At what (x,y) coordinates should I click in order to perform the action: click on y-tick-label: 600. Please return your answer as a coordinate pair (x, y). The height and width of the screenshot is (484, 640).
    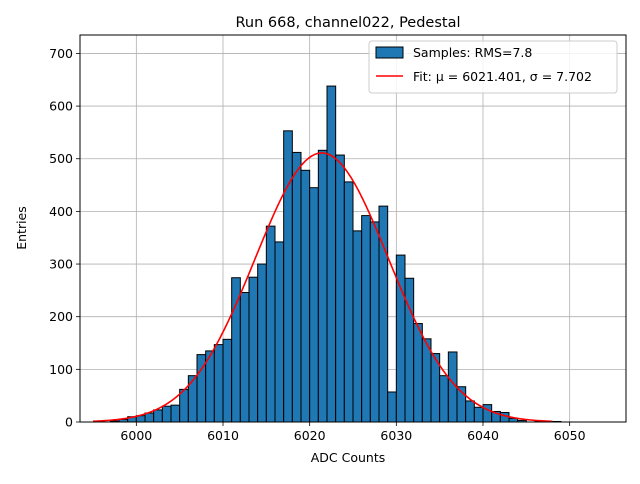
    Looking at the image, I should click on (61, 106).